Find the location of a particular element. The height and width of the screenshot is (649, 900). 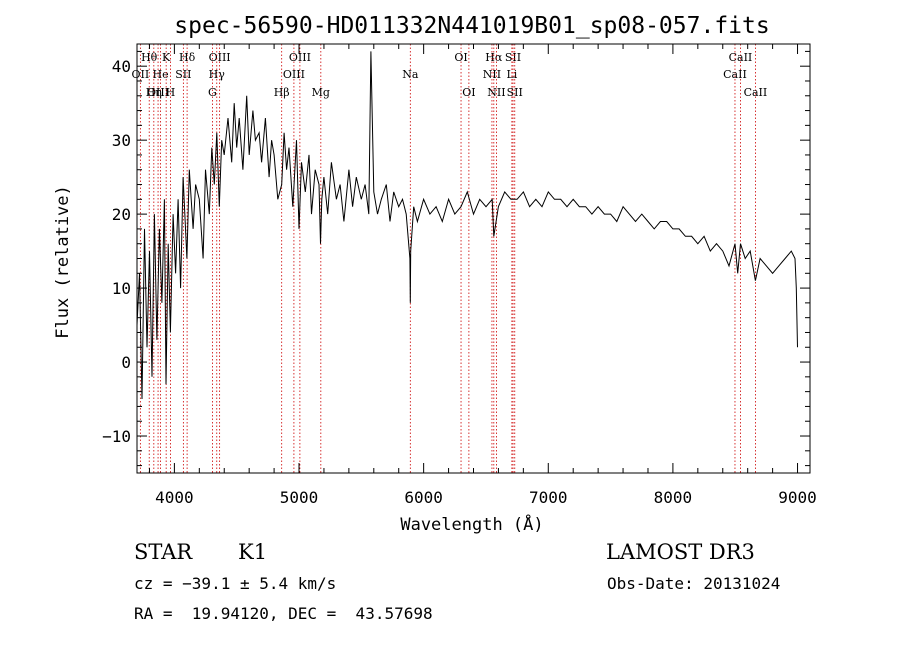

spectral-line-label: H is located at coordinates (171, 92).